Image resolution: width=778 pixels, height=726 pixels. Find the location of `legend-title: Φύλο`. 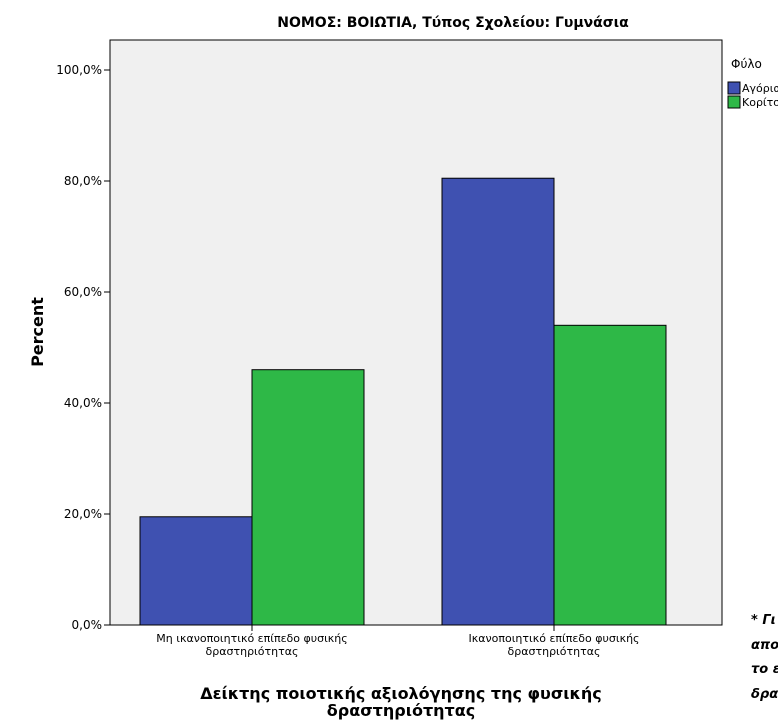

legend-title: Φύλο is located at coordinates (746, 64).